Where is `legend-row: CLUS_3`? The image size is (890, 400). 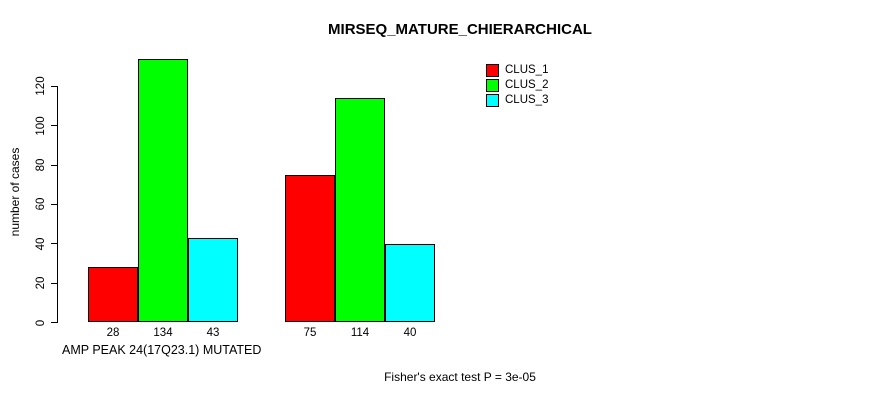
legend-row: CLUS_3 is located at coordinates (517, 100).